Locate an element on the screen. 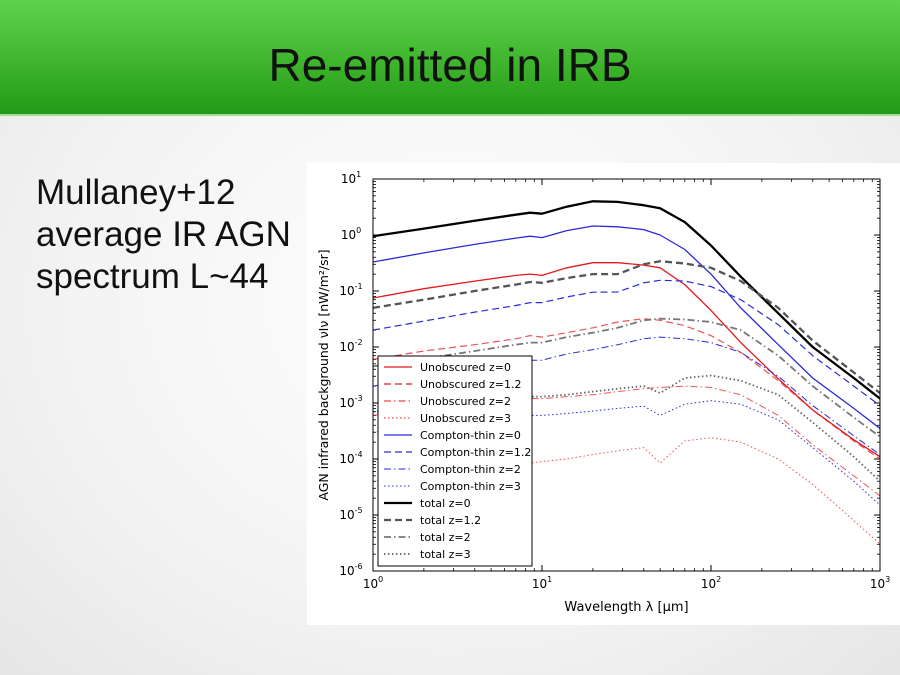 The image size is (900, 675). y-tick-label: 10⁻² is located at coordinates (350, 346).